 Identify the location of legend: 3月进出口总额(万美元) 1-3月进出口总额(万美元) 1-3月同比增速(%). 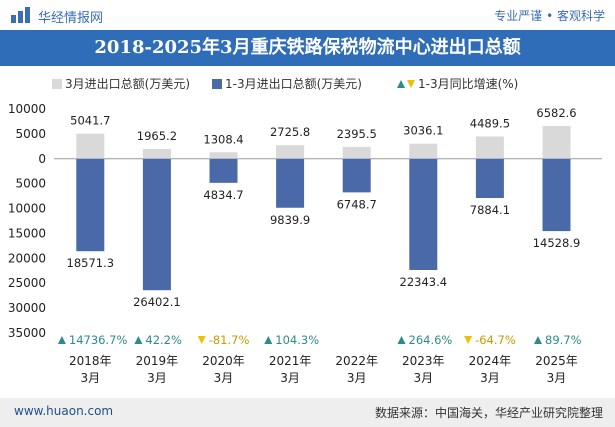
(285, 84).